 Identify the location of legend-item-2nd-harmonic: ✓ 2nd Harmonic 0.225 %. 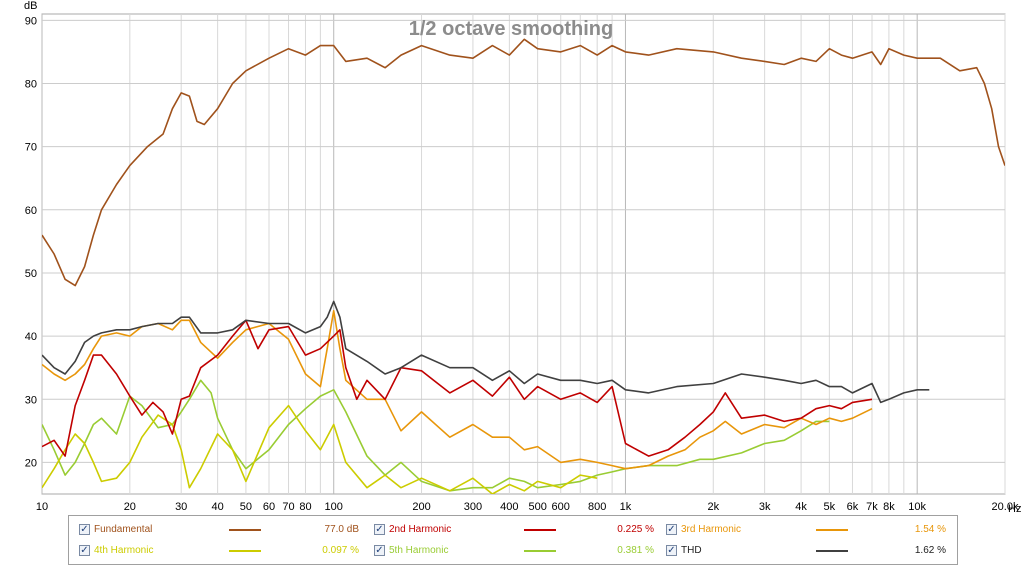
(516, 530).